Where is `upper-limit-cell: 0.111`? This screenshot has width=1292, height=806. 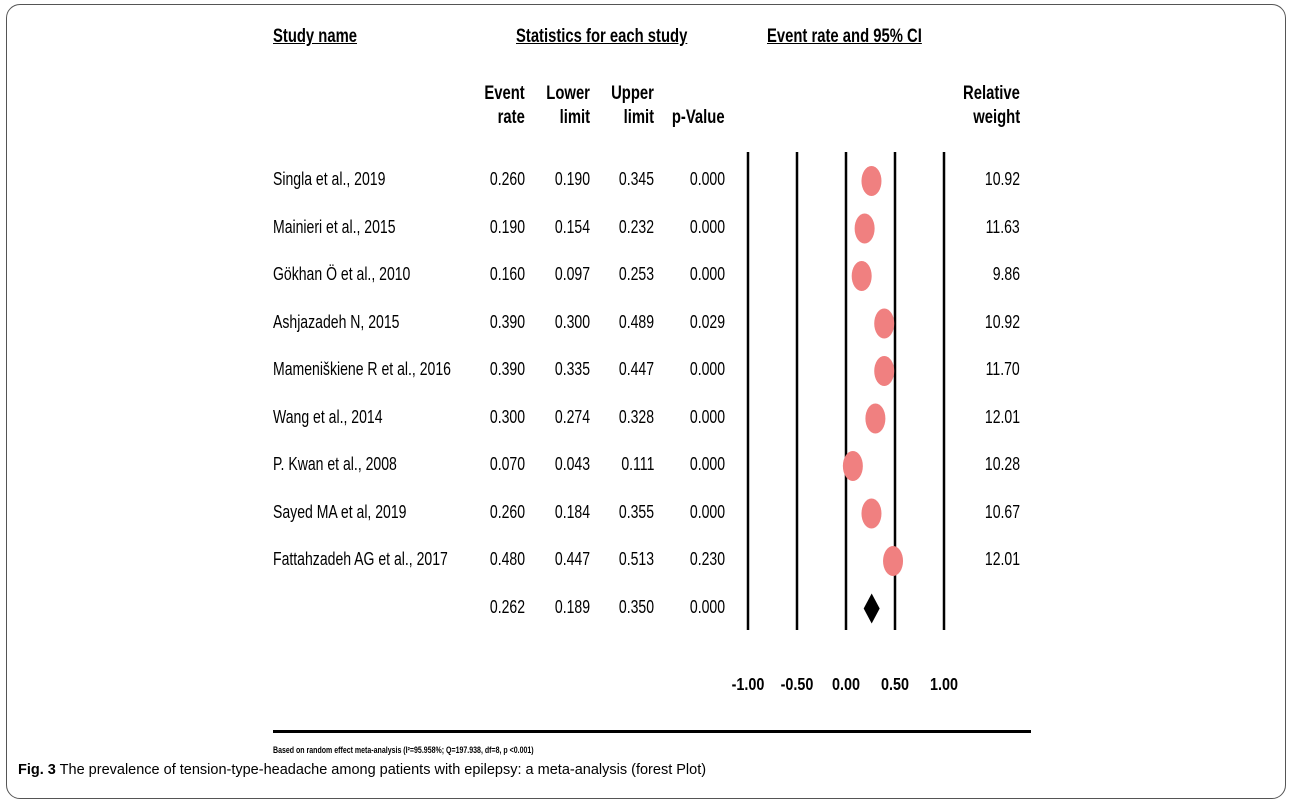 upper-limit-cell: 0.111 is located at coordinates (633, 464).